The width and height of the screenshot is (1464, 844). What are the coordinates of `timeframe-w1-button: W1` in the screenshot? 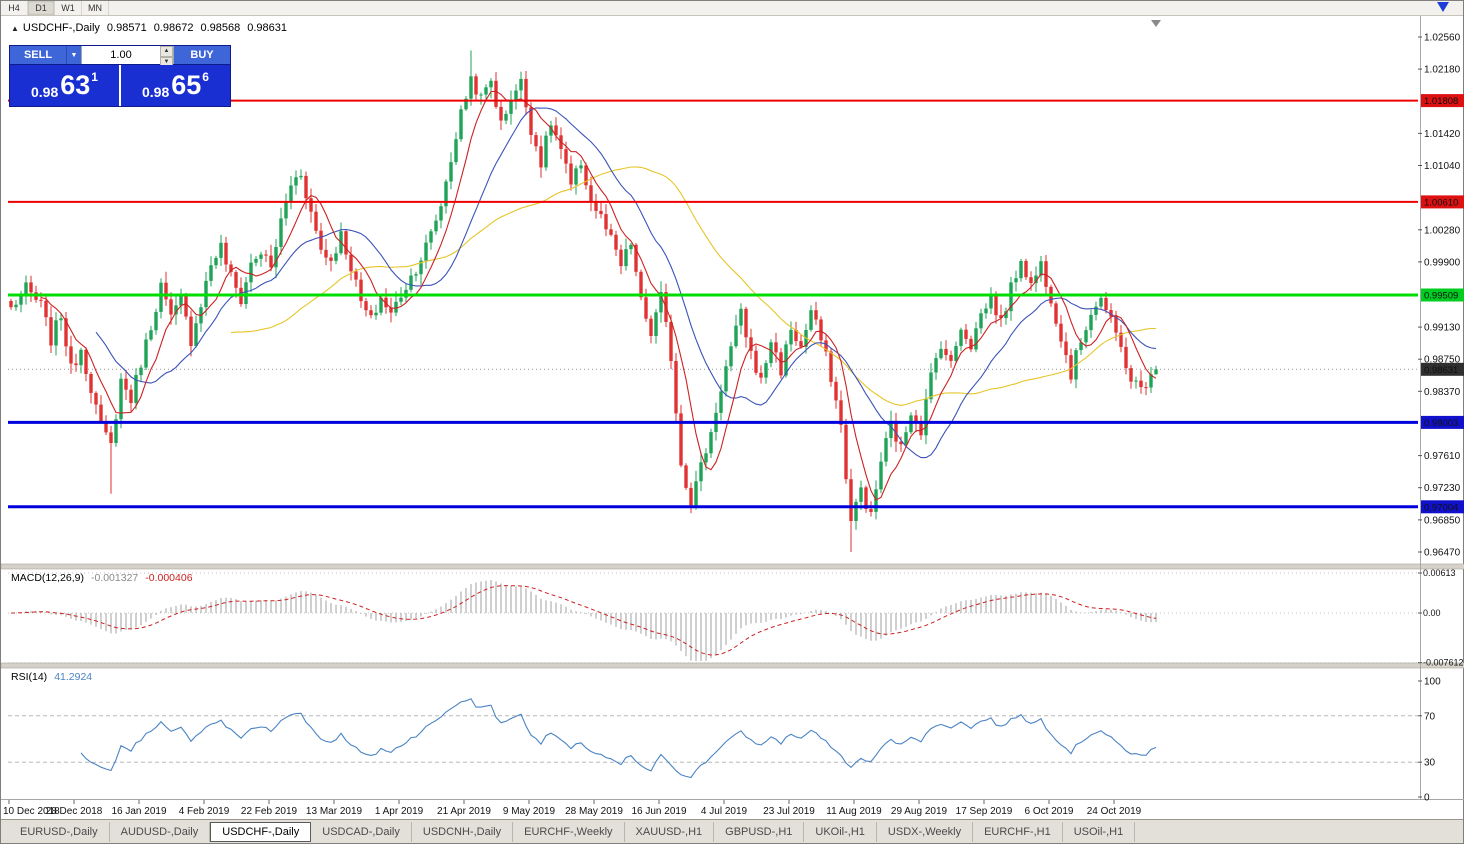 It's located at (68, 8).